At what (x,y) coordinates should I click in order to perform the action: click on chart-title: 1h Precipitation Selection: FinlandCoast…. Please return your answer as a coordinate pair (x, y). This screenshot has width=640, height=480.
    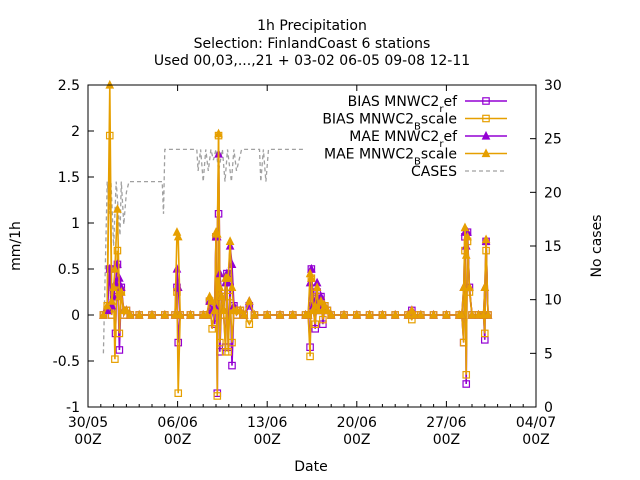
    Looking at the image, I should click on (312, 43).